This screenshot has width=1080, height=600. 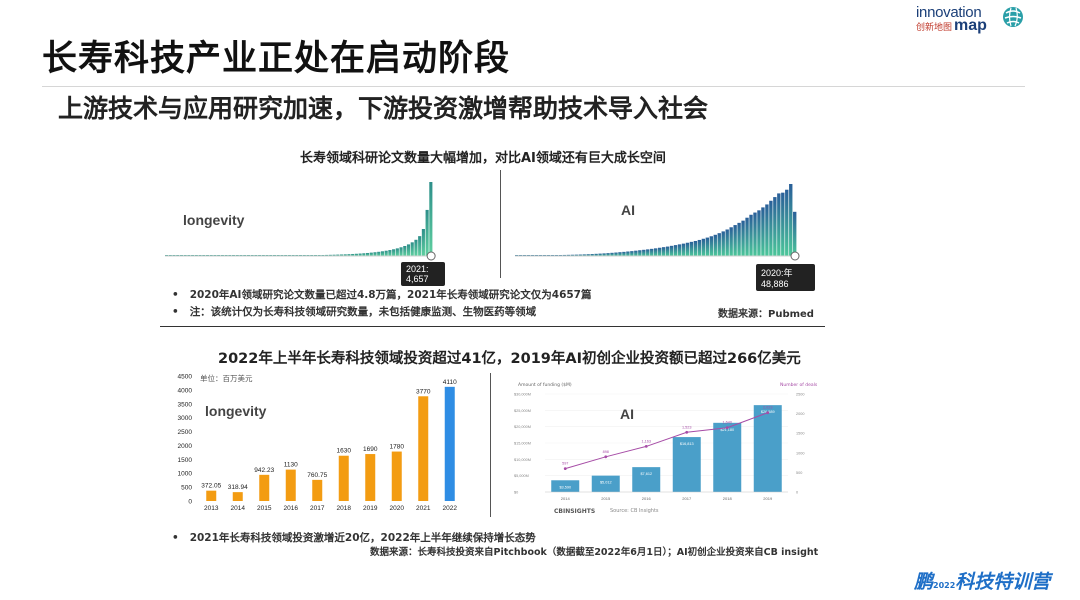 What do you see at coordinates (291, 508) in the screenshot?
I see `x-tick-label: 2016` at bounding box center [291, 508].